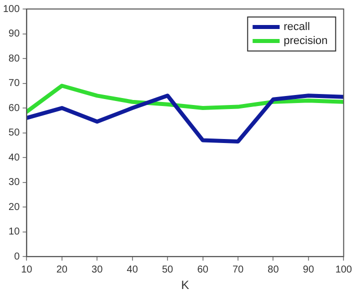 This screenshot has height=293, width=355. What do you see at coordinates (14, 133) in the screenshot?
I see `y-tick-label: 50` at bounding box center [14, 133].